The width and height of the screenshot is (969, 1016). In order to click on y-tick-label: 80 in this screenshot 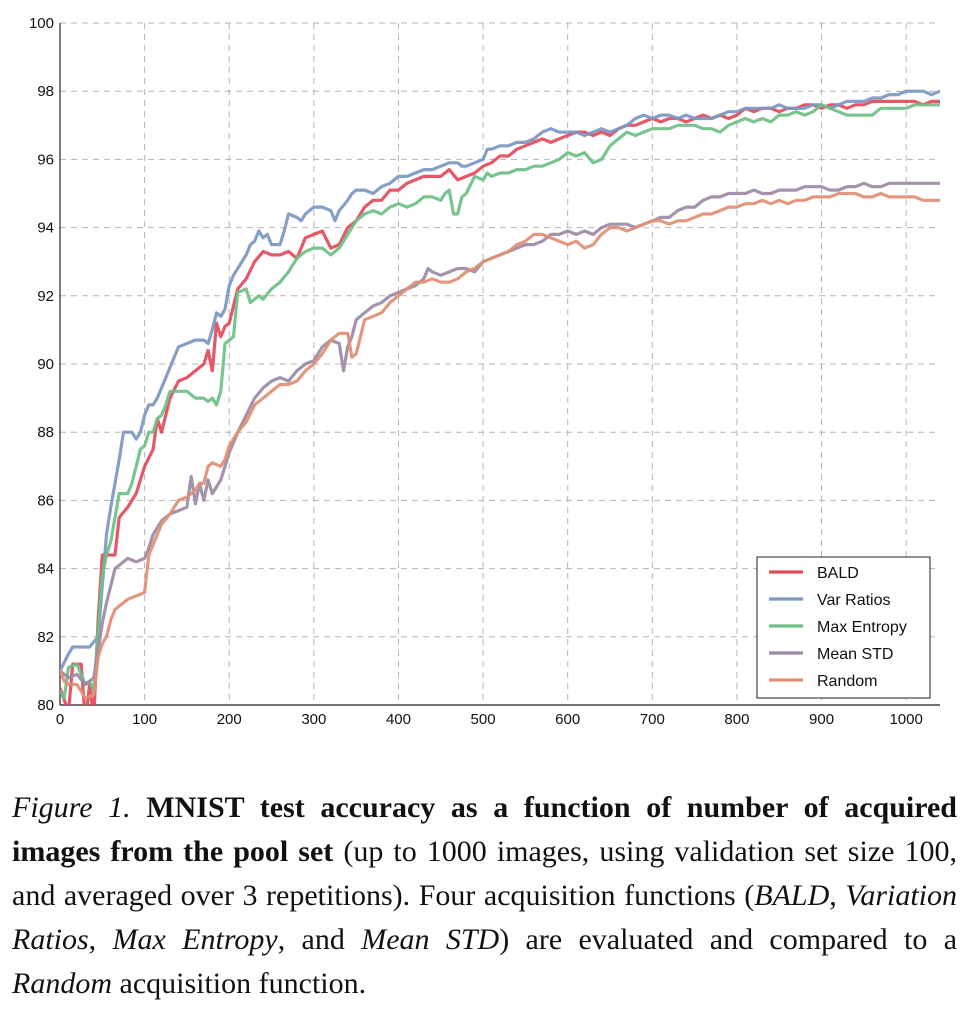, I will do `click(45, 705)`.